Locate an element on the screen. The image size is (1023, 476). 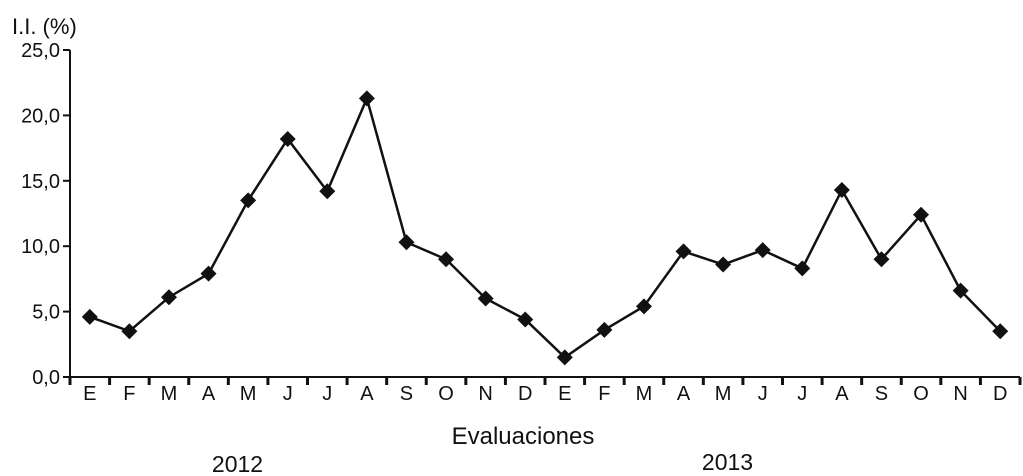
y-tick-label: 10,0 is located at coordinates (40, 247).